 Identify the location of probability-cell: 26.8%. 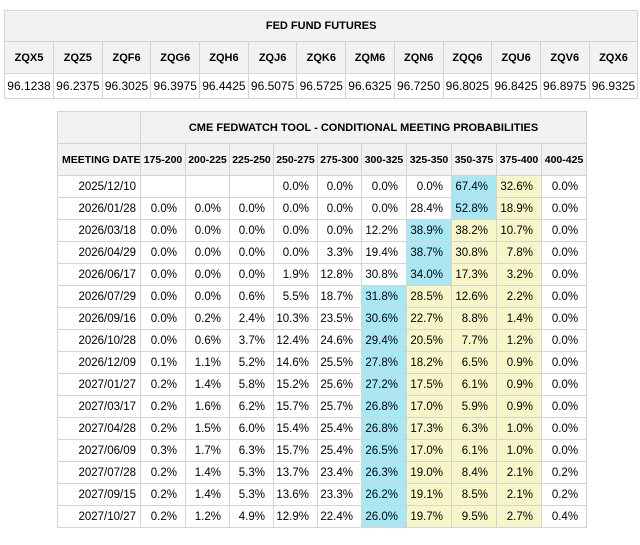
(384, 428).